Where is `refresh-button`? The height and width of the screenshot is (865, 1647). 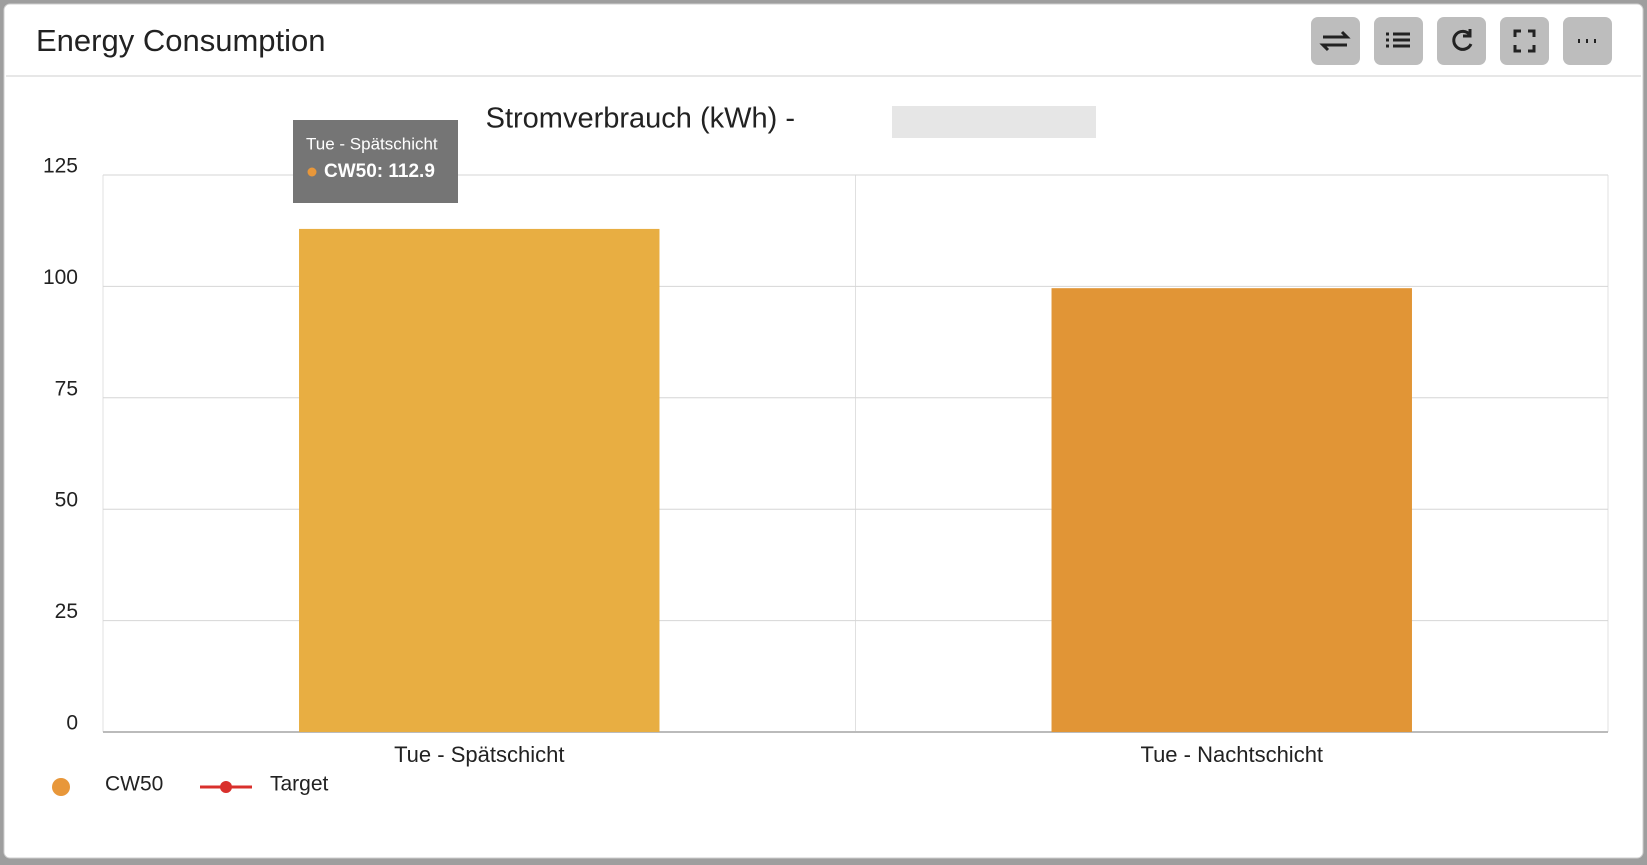 refresh-button is located at coordinates (1461, 41).